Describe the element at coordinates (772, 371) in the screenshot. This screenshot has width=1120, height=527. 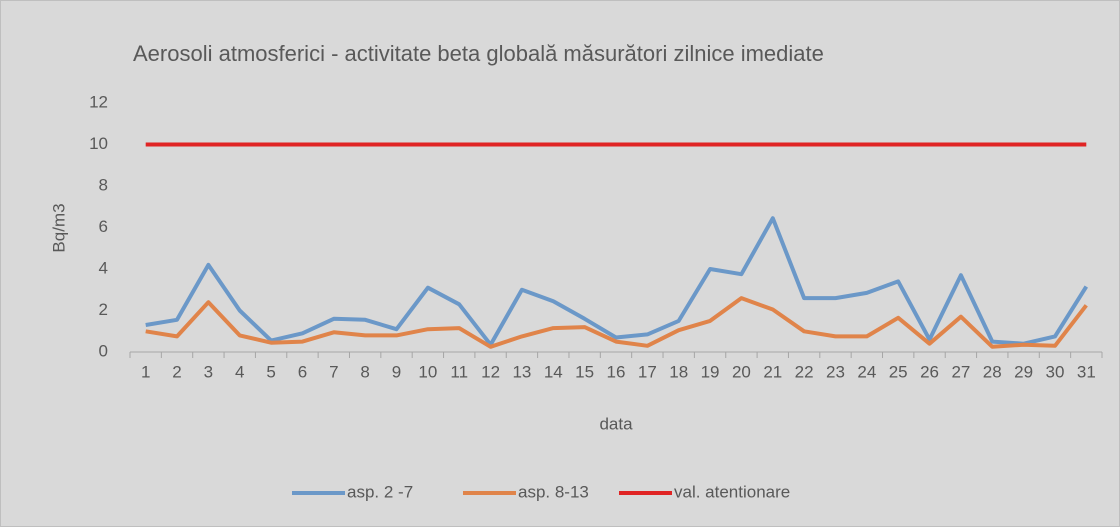
I see `x-tick-label: 21` at that location.